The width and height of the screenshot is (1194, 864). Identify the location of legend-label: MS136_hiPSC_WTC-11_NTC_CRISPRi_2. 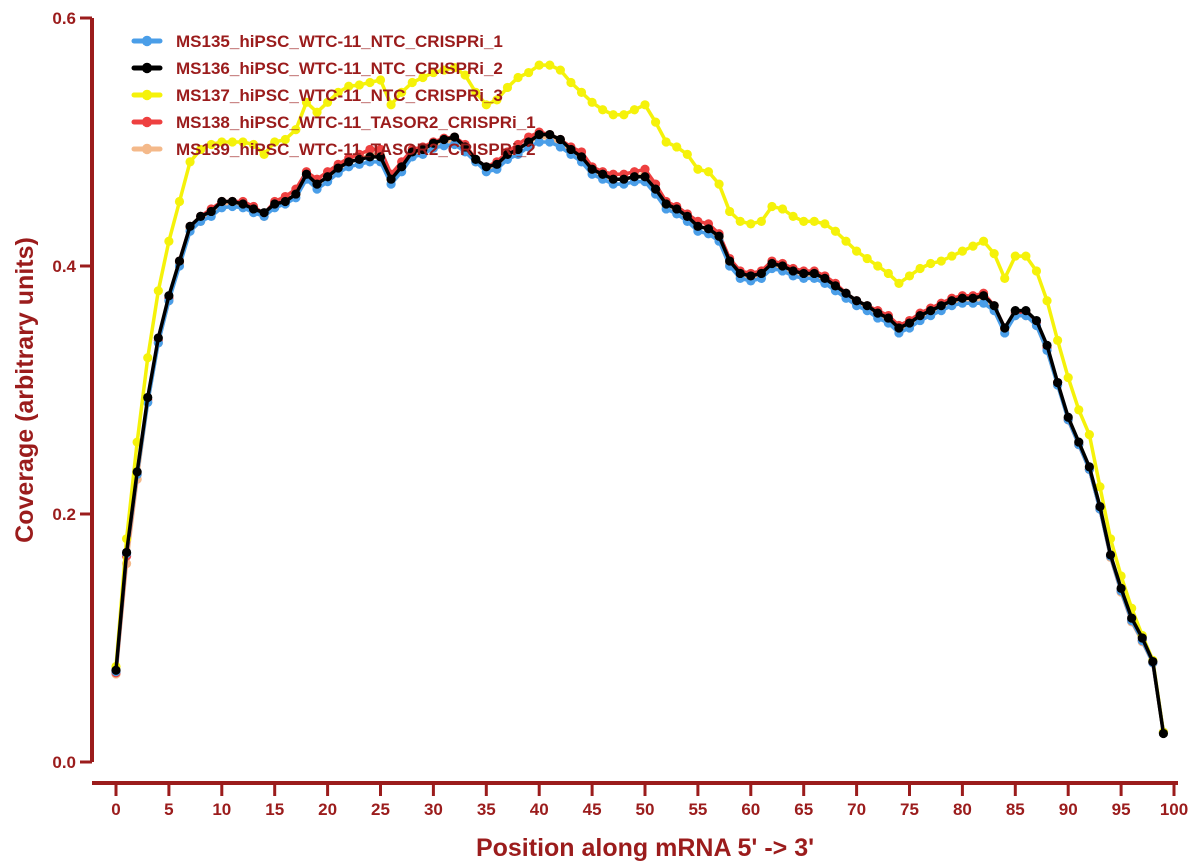
(339, 68).